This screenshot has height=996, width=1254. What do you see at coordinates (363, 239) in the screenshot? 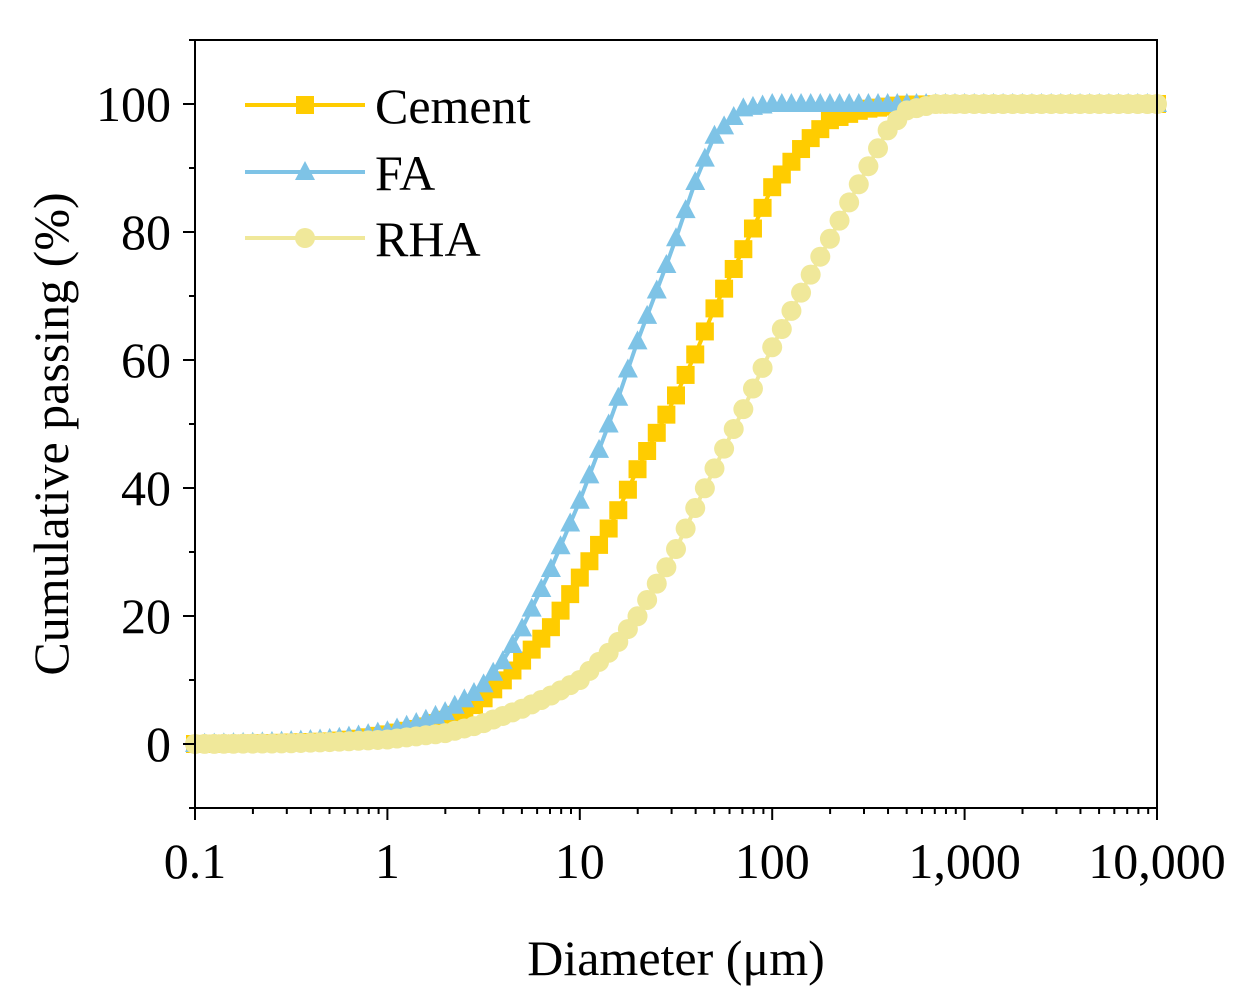
I see `legend-rha: RHA` at bounding box center [363, 239].